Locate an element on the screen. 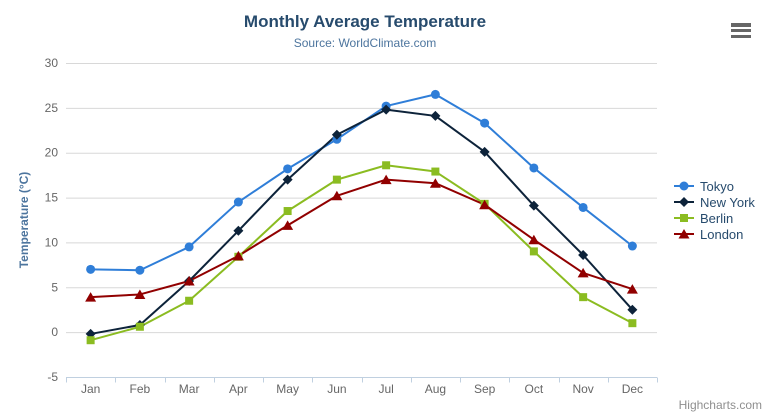 The height and width of the screenshot is (416, 769). data-point-berlin-feb is located at coordinates (139, 326).